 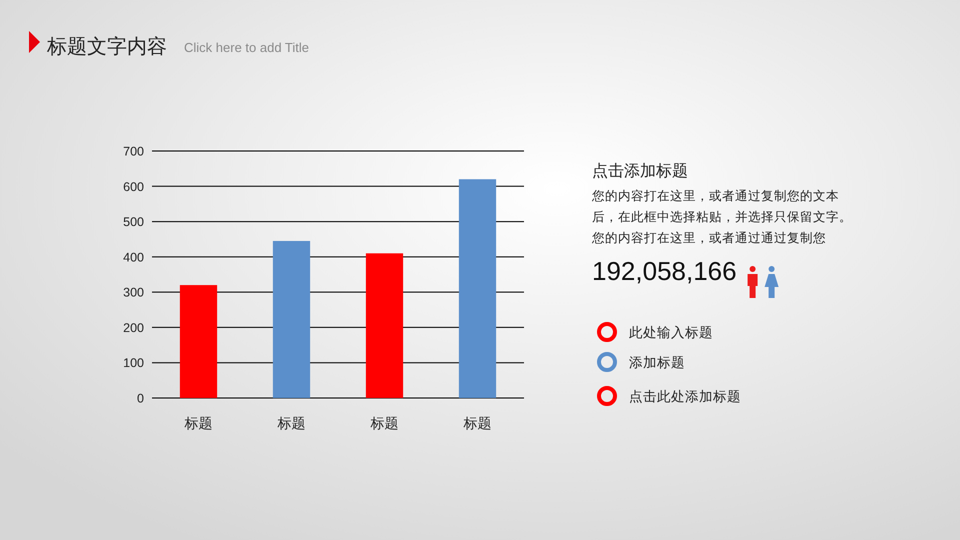 What do you see at coordinates (715, 195) in the screenshot?
I see `text: 您的内容打在这里，或者通过复制您的文本` at bounding box center [715, 195].